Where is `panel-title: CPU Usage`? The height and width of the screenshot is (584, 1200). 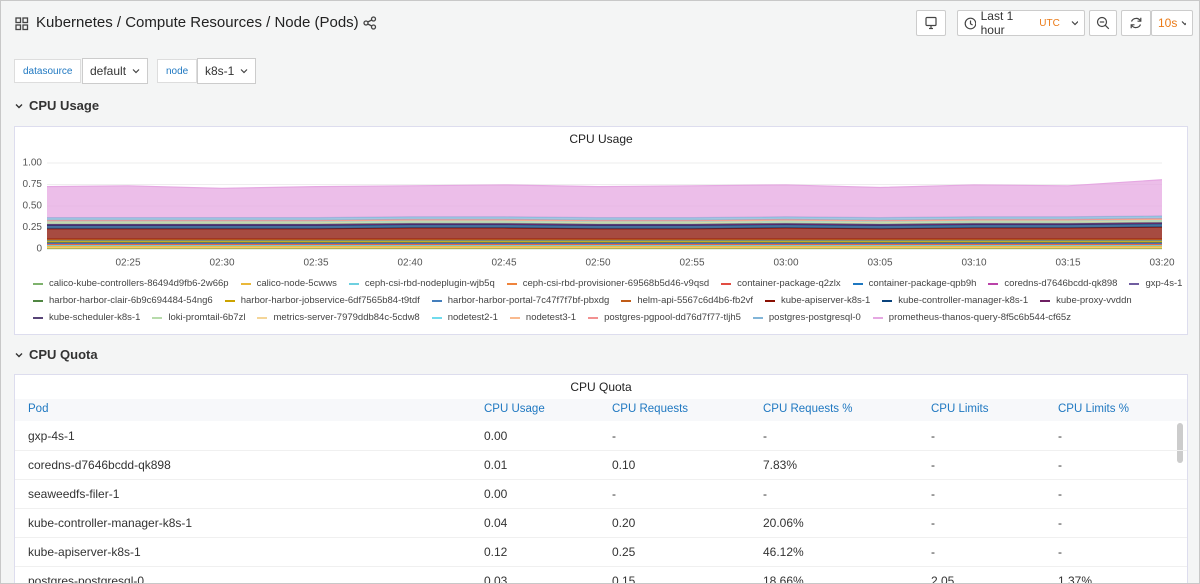 panel-title: CPU Usage is located at coordinates (601, 139).